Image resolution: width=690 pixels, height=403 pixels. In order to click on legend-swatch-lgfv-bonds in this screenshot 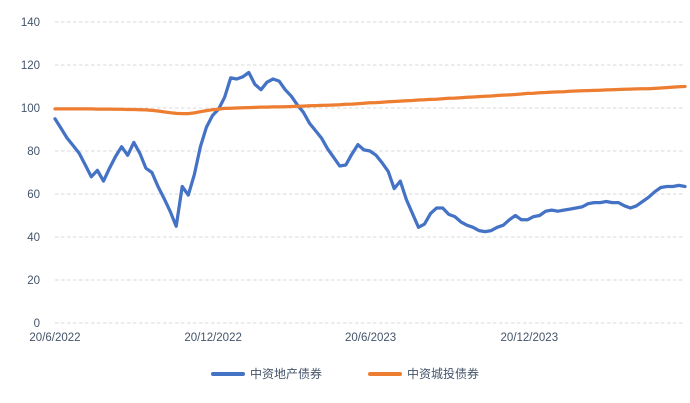, I will do `click(385, 374)`.